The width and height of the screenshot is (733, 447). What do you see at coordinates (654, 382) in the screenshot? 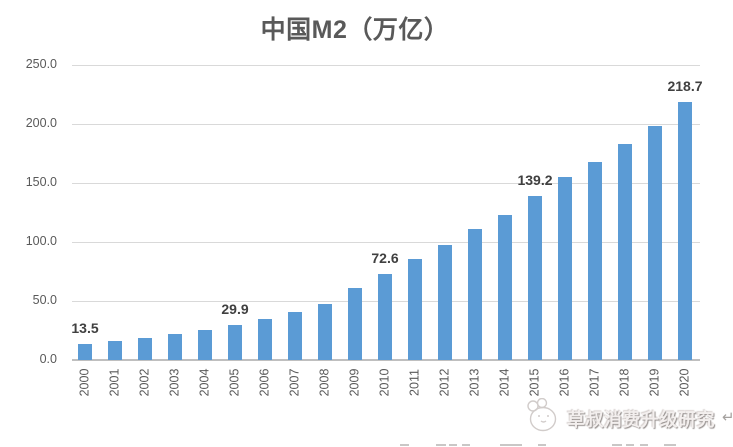
I see `x-axis-tick-label: 2019` at bounding box center [654, 382].